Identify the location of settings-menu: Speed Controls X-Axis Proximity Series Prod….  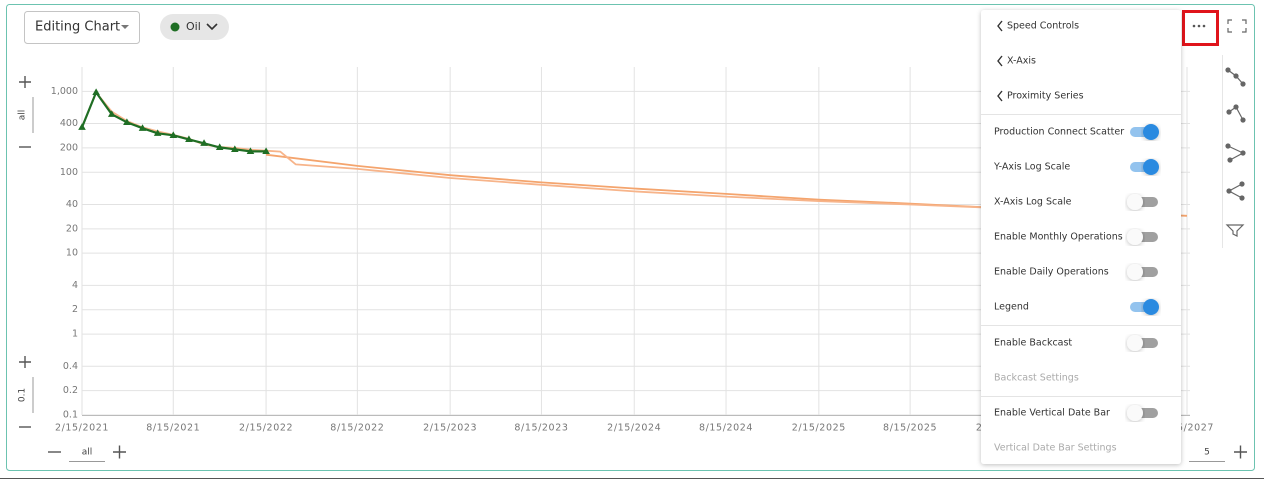
(1081, 237).